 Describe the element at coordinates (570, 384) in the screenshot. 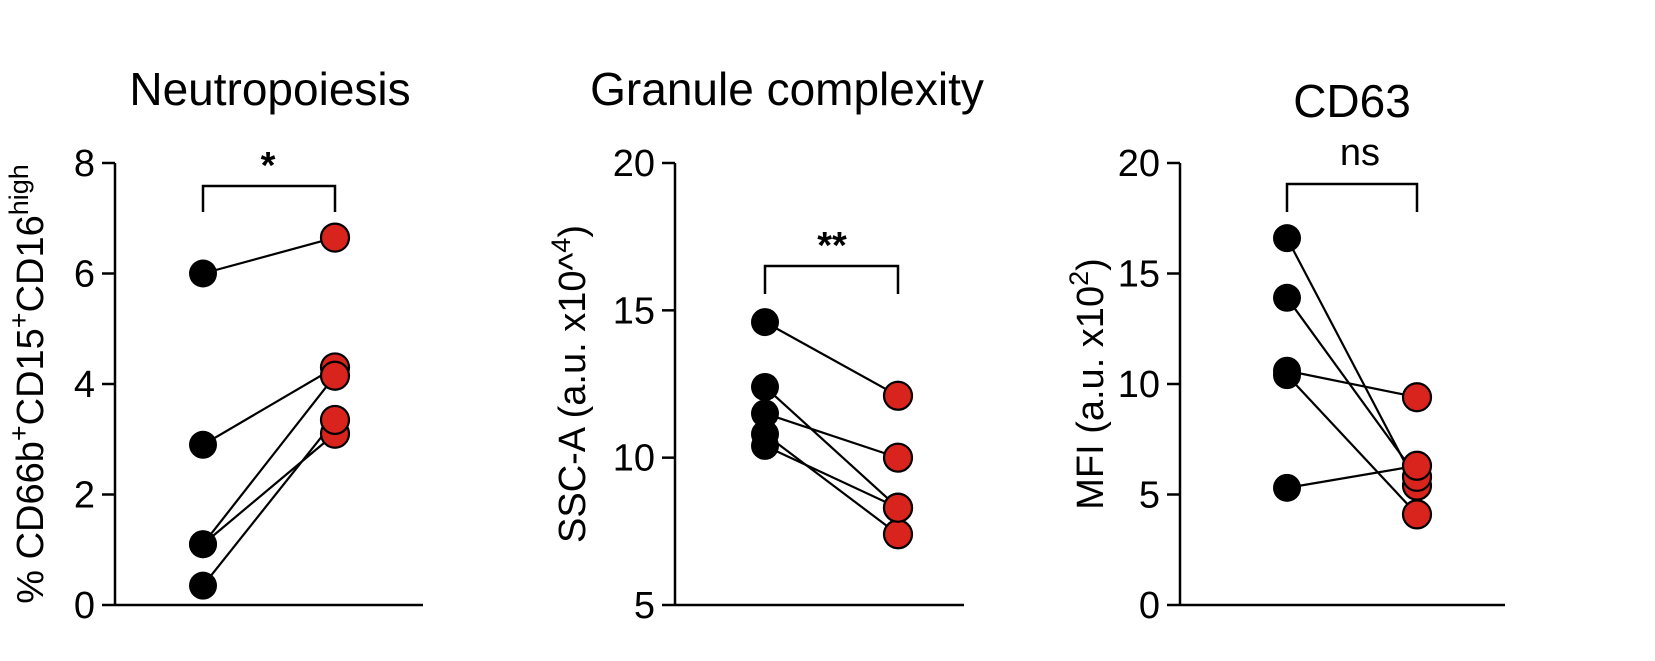

I see `y-axis-label: SSC-A (a.u. x10^4)` at that location.